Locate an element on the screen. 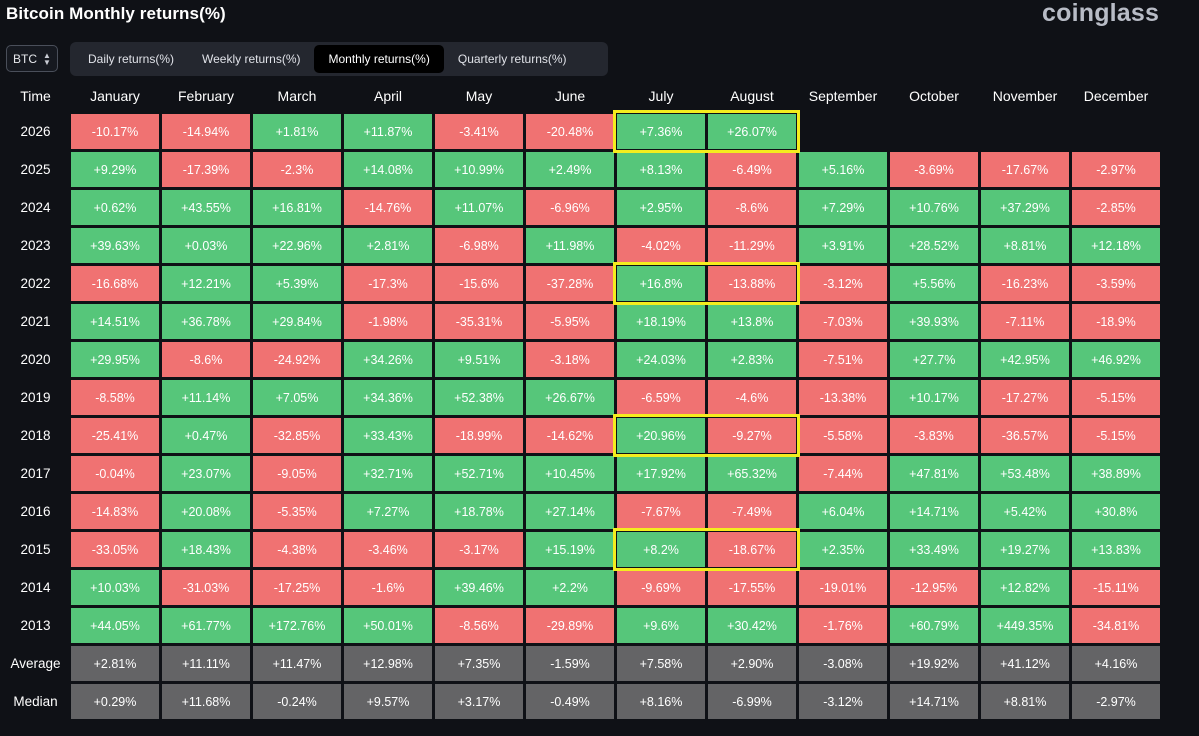 The width and height of the screenshot is (1199, 736). page-title: Bitcoin Monthly returns(%) is located at coordinates (116, 13).